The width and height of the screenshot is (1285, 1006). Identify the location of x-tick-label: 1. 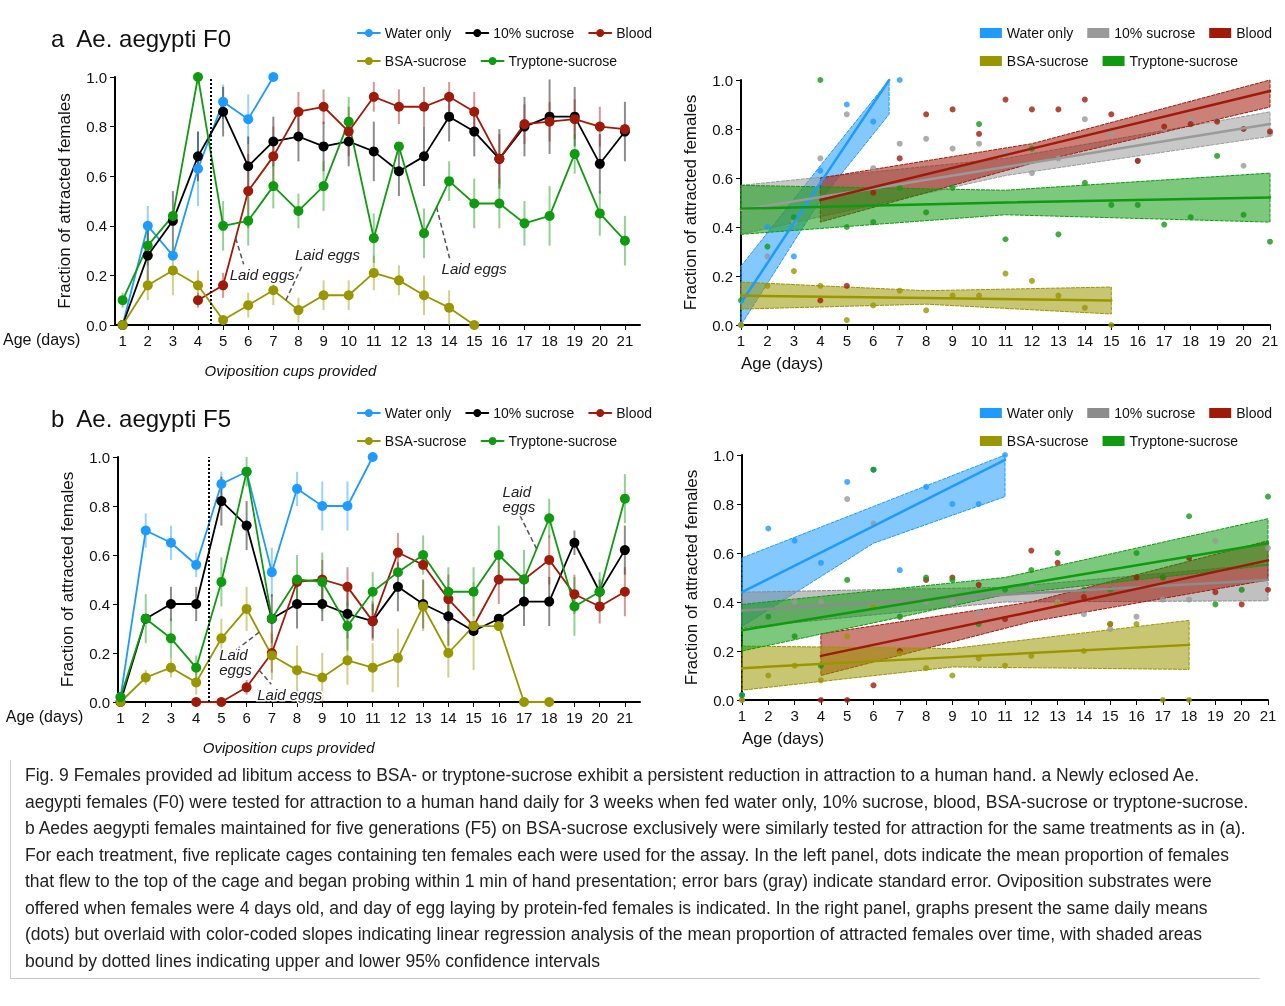
(742, 715).